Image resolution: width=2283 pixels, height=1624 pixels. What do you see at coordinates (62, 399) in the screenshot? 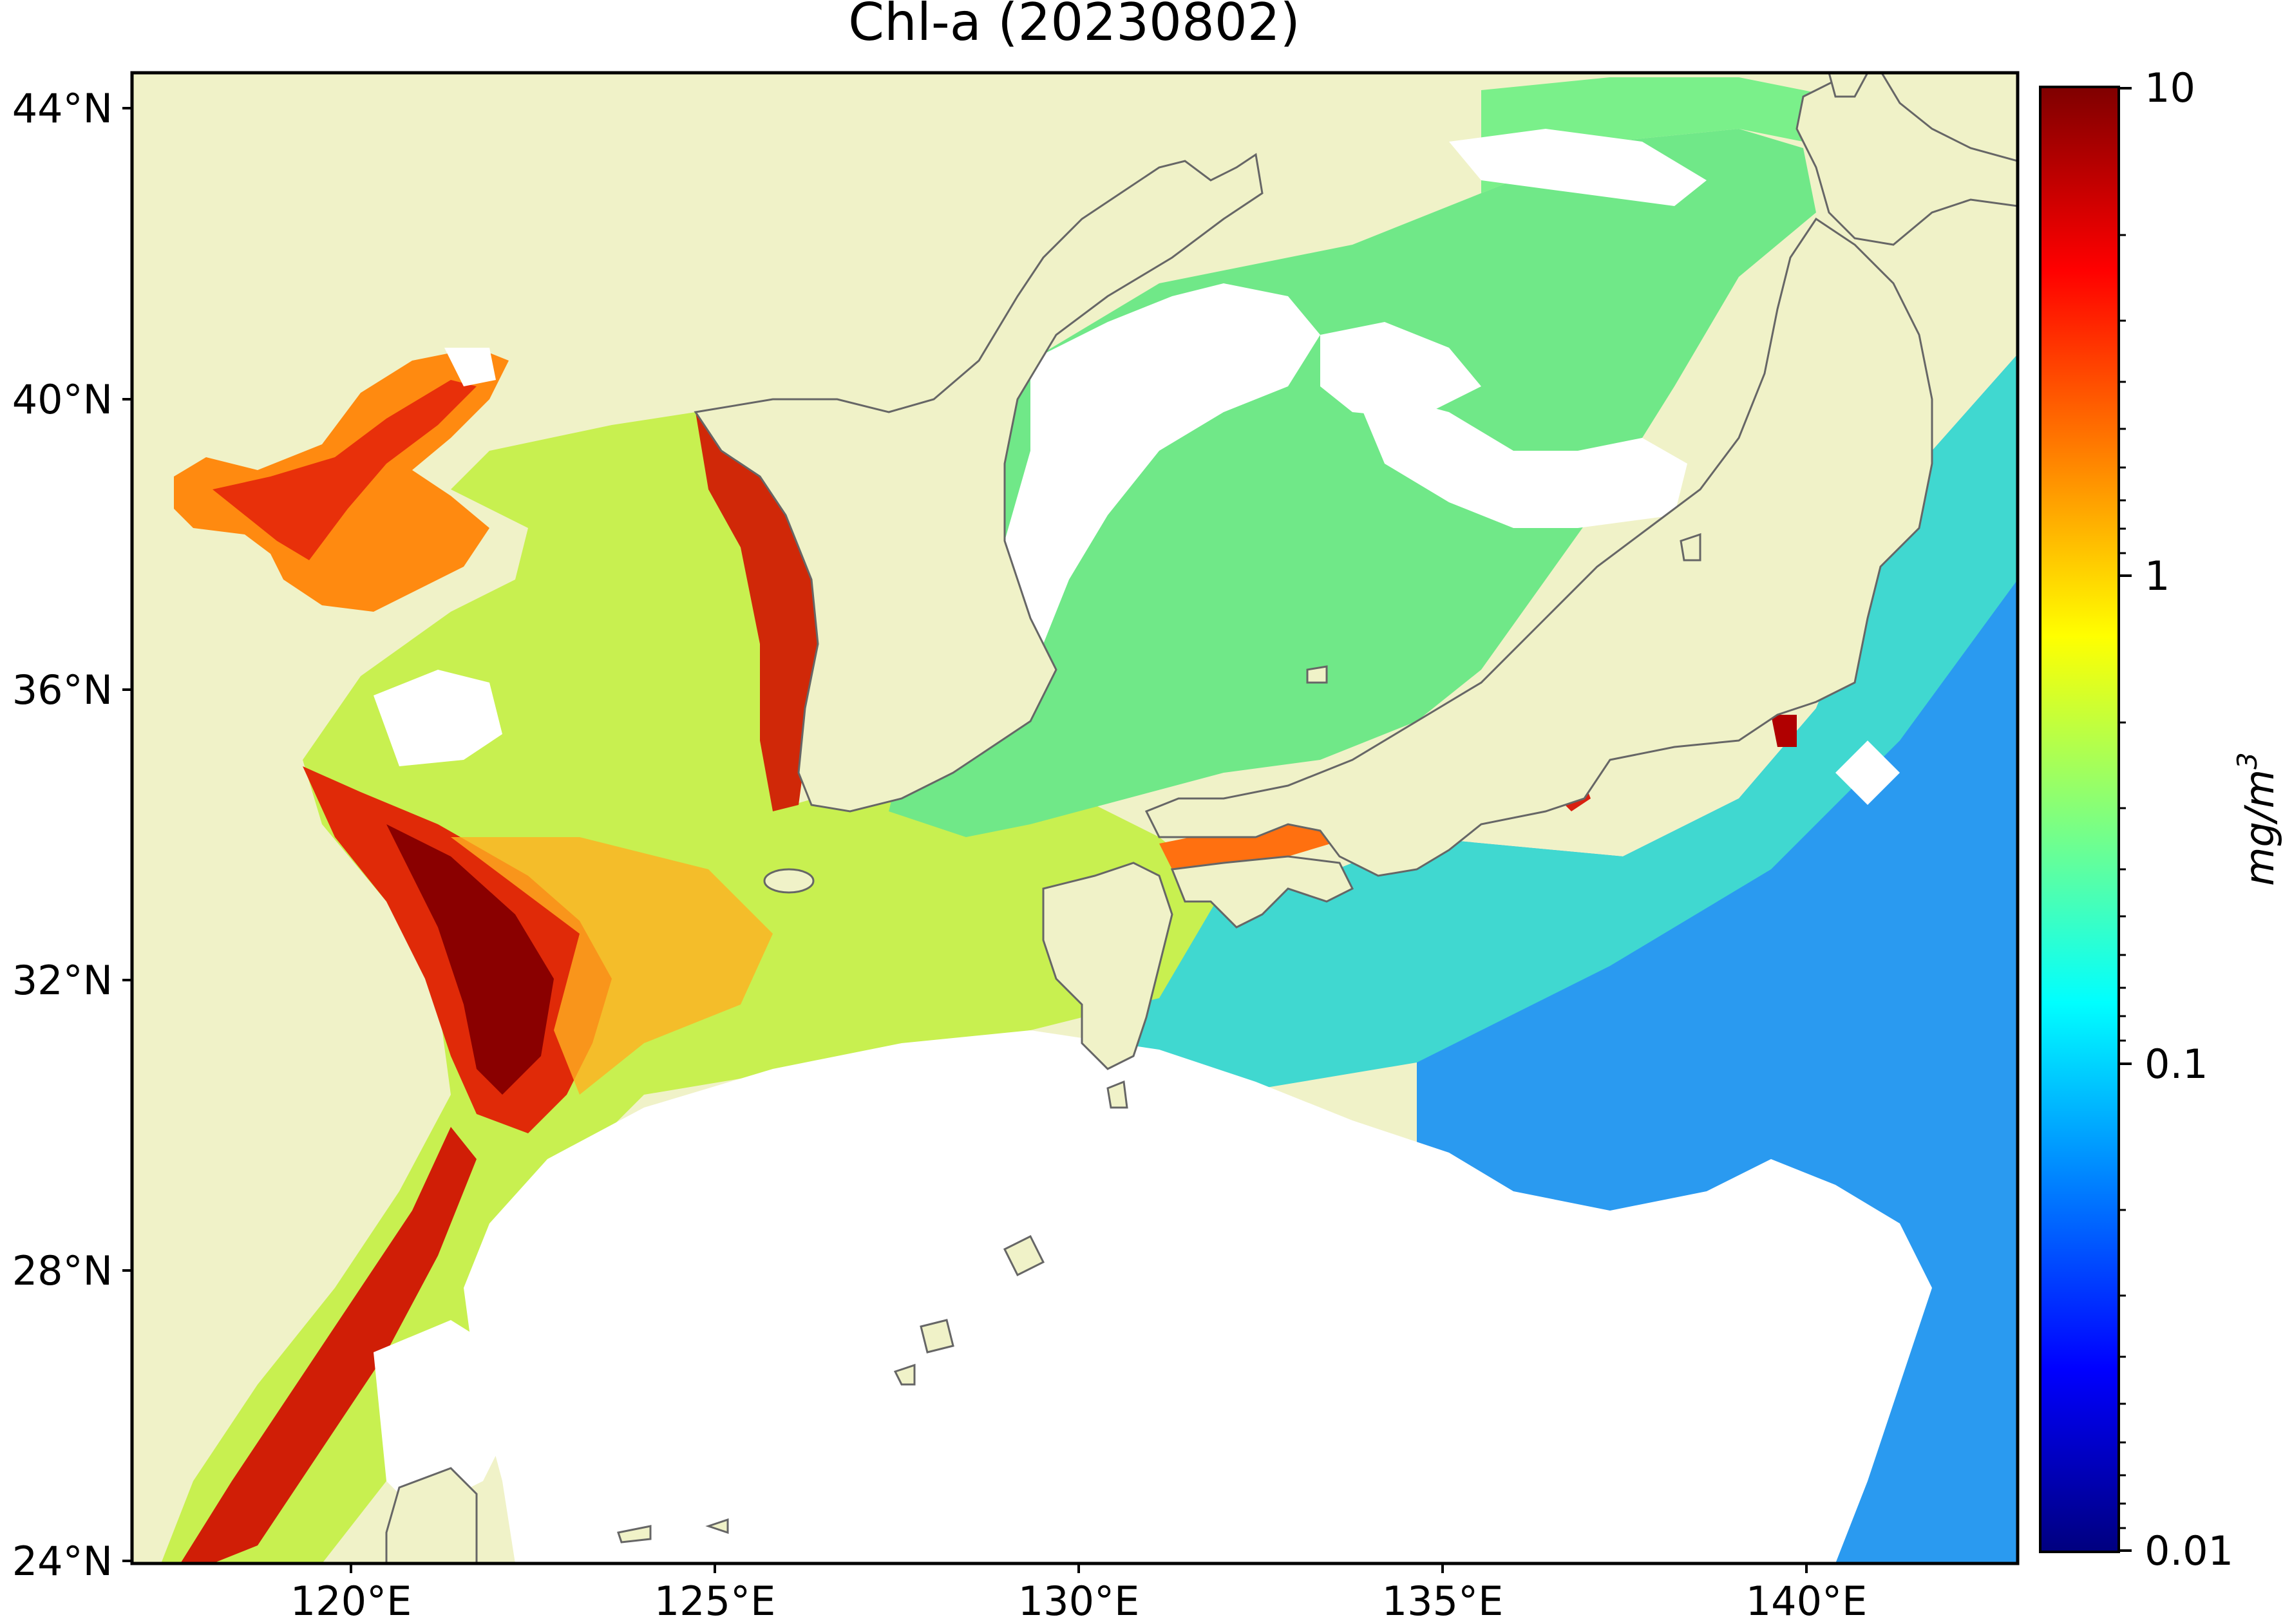
I see `y-tick-label: 40°N` at bounding box center [62, 399].